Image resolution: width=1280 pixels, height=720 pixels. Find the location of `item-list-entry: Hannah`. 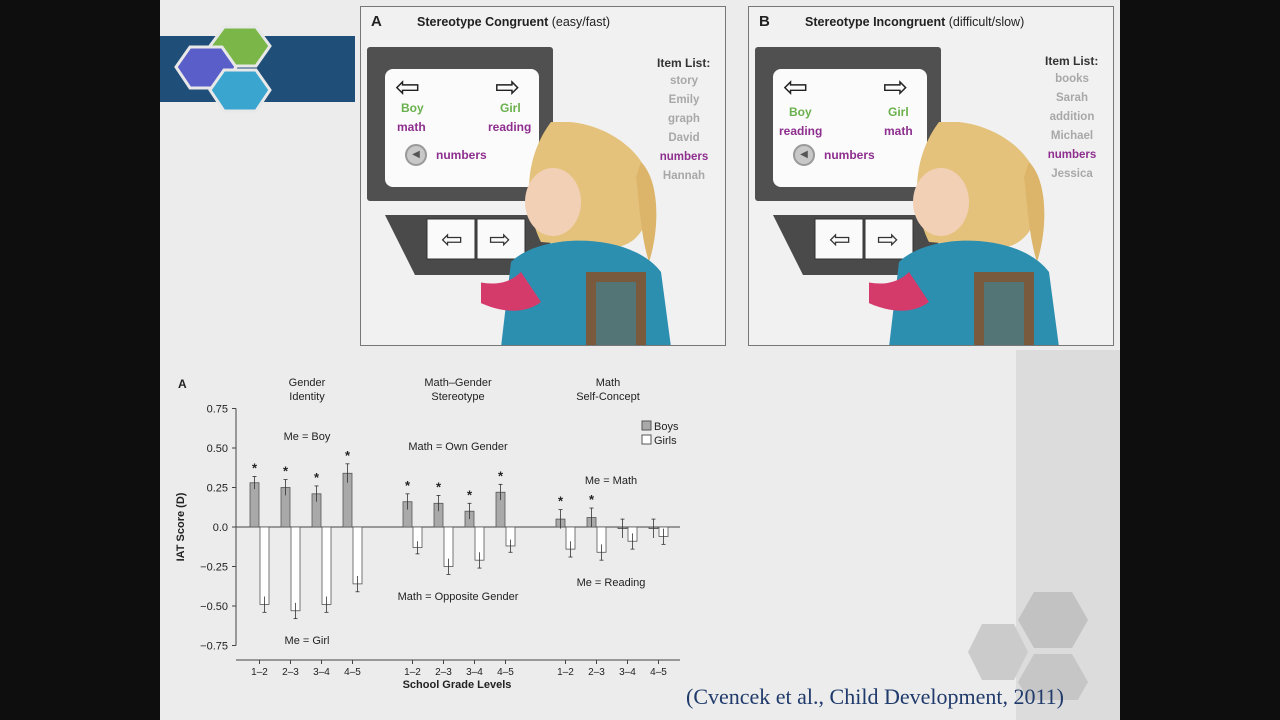

item-list-entry: Hannah is located at coordinates (684, 176).